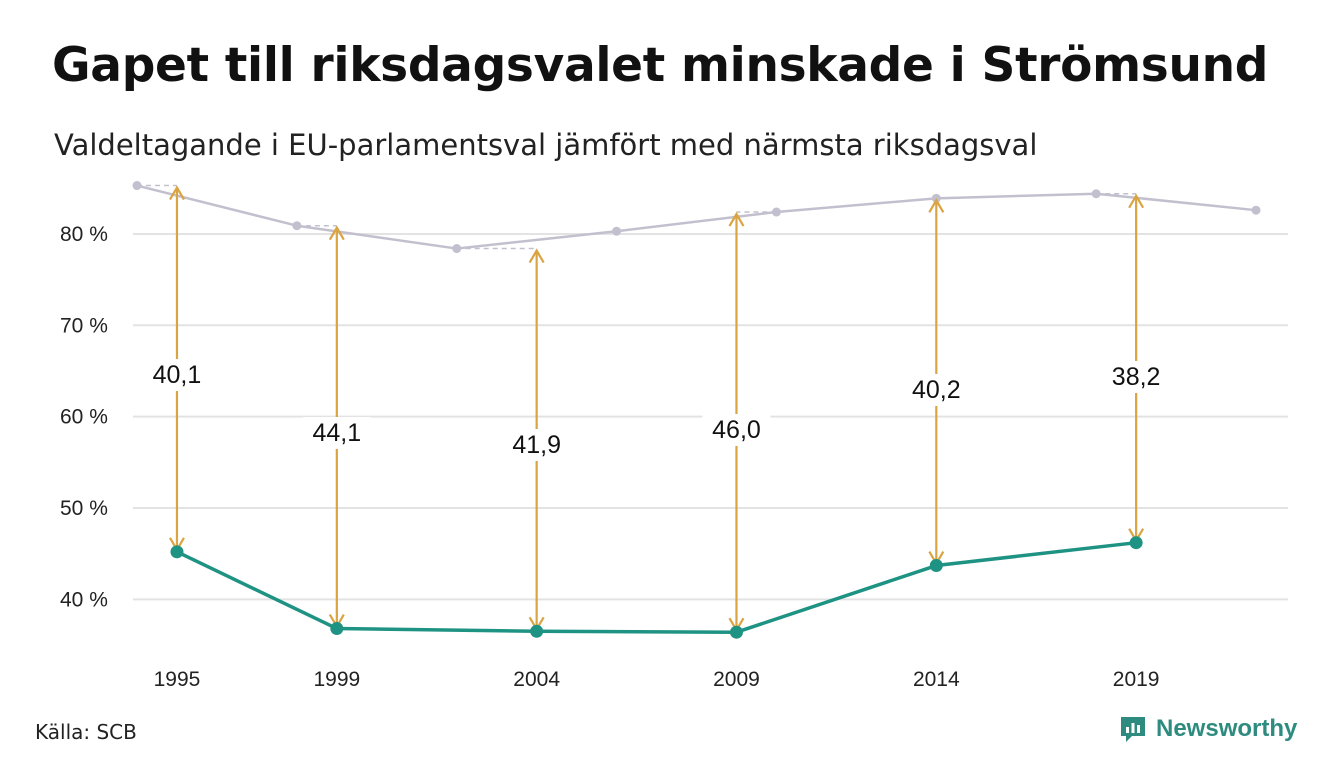 The height and width of the screenshot is (780, 1340). I want to click on y-tick-label: 80 %, so click(84, 234).